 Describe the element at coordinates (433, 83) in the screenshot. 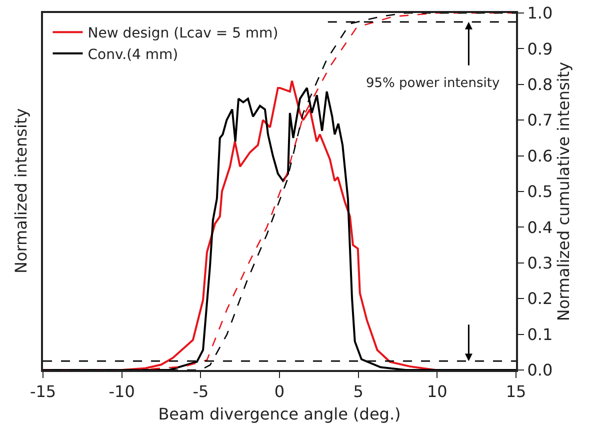

I see `annotation: 95% power intensity` at that location.